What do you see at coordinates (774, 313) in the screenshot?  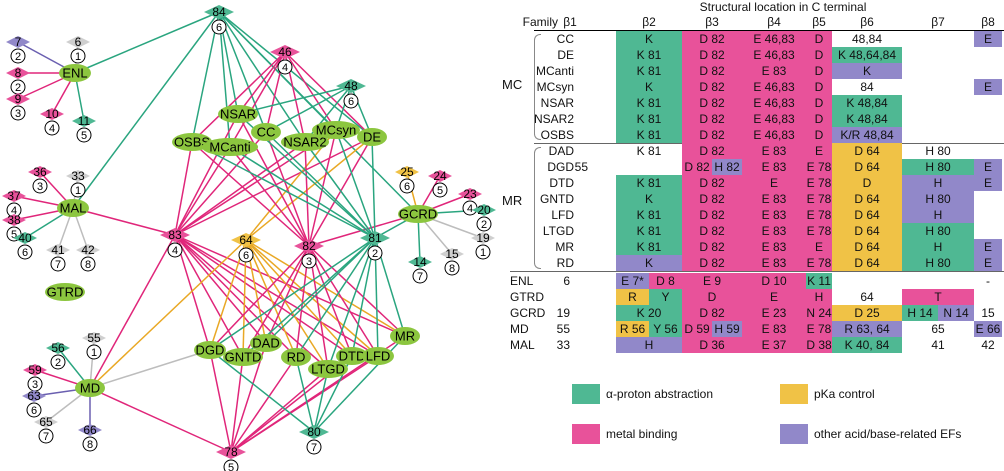 I see `residue-cell: E 23` at bounding box center [774, 313].